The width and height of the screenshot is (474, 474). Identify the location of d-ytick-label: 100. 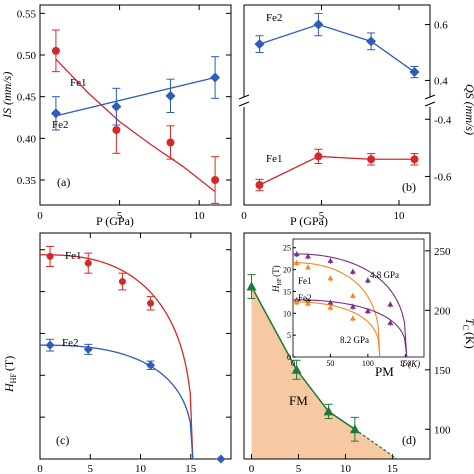
(442, 430).